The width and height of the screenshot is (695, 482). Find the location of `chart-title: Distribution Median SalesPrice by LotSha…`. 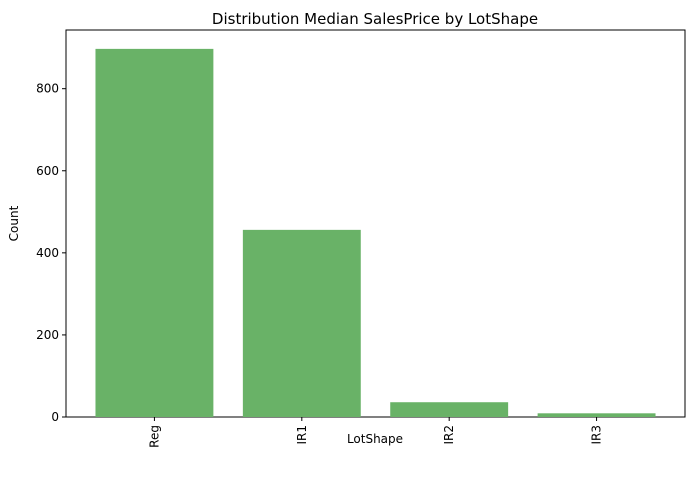

chart-title: Distribution Median SalesPrice by LotSha… is located at coordinates (375, 19).